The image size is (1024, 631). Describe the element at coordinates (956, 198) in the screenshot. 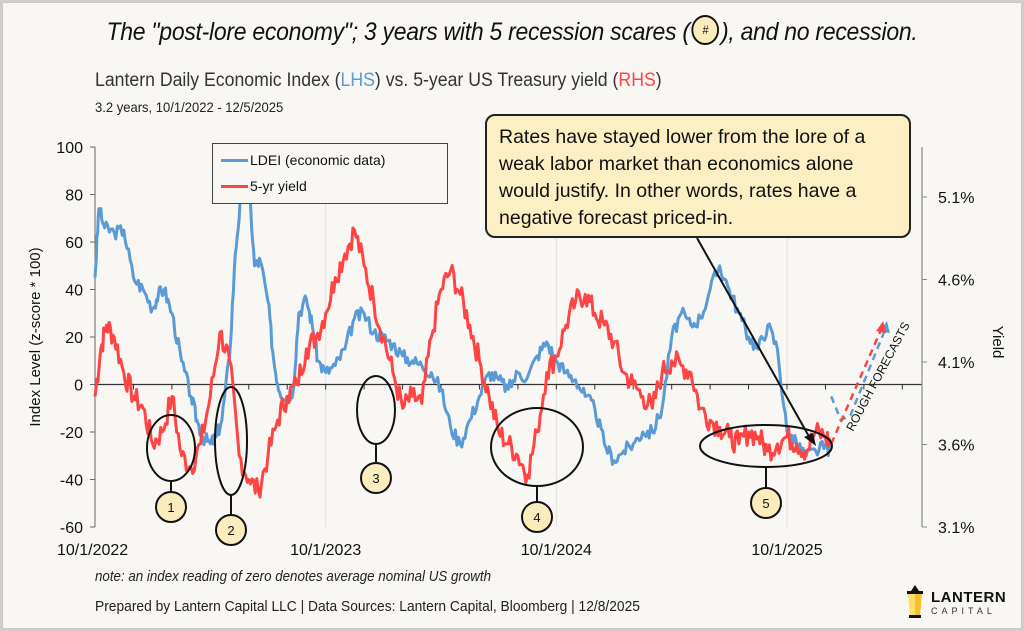

I see `y-tick-label-right: 5.1%` at that location.